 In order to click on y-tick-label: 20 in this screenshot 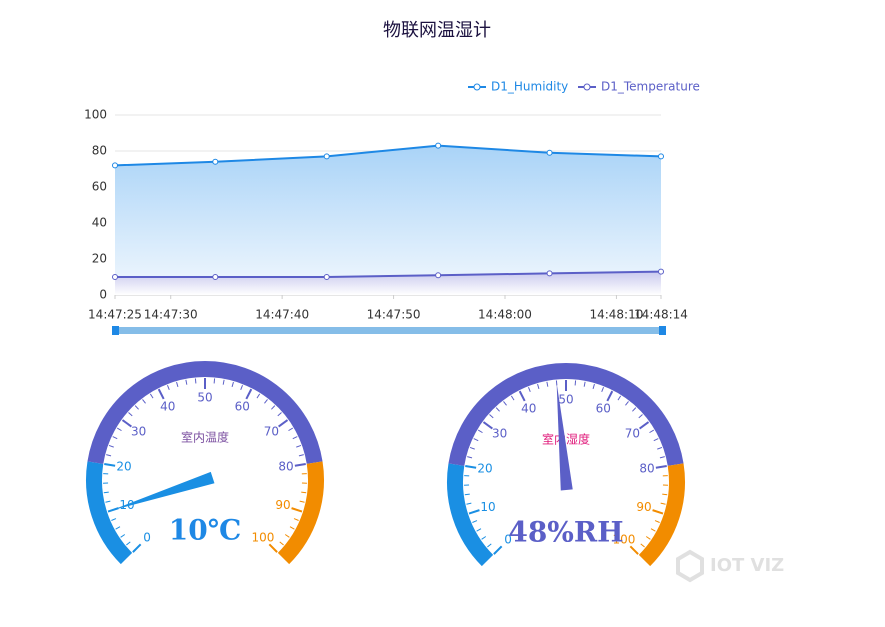, I will do `click(99, 259)`.